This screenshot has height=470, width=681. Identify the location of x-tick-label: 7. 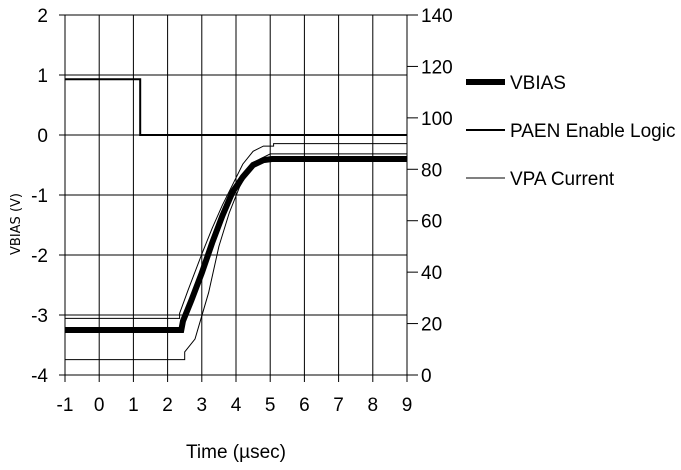
(338, 405).